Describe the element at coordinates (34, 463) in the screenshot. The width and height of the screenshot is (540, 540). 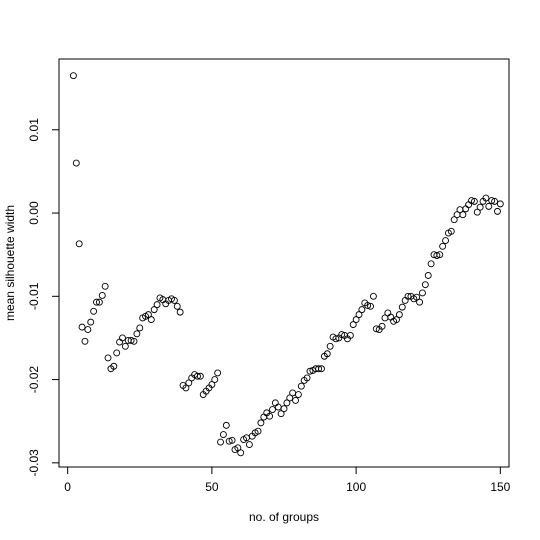
I see `y-tick-label: -0.03` at that location.